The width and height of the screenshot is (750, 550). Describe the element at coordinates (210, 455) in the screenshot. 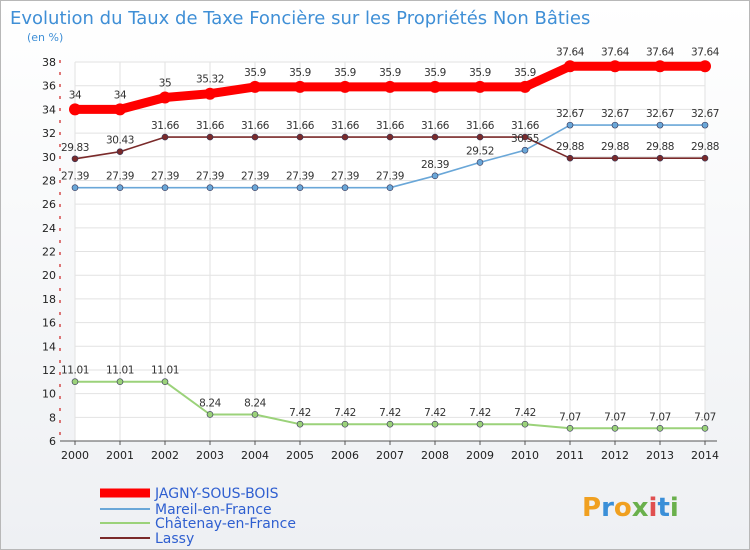

I see `x-tick-label: 2003` at that location.